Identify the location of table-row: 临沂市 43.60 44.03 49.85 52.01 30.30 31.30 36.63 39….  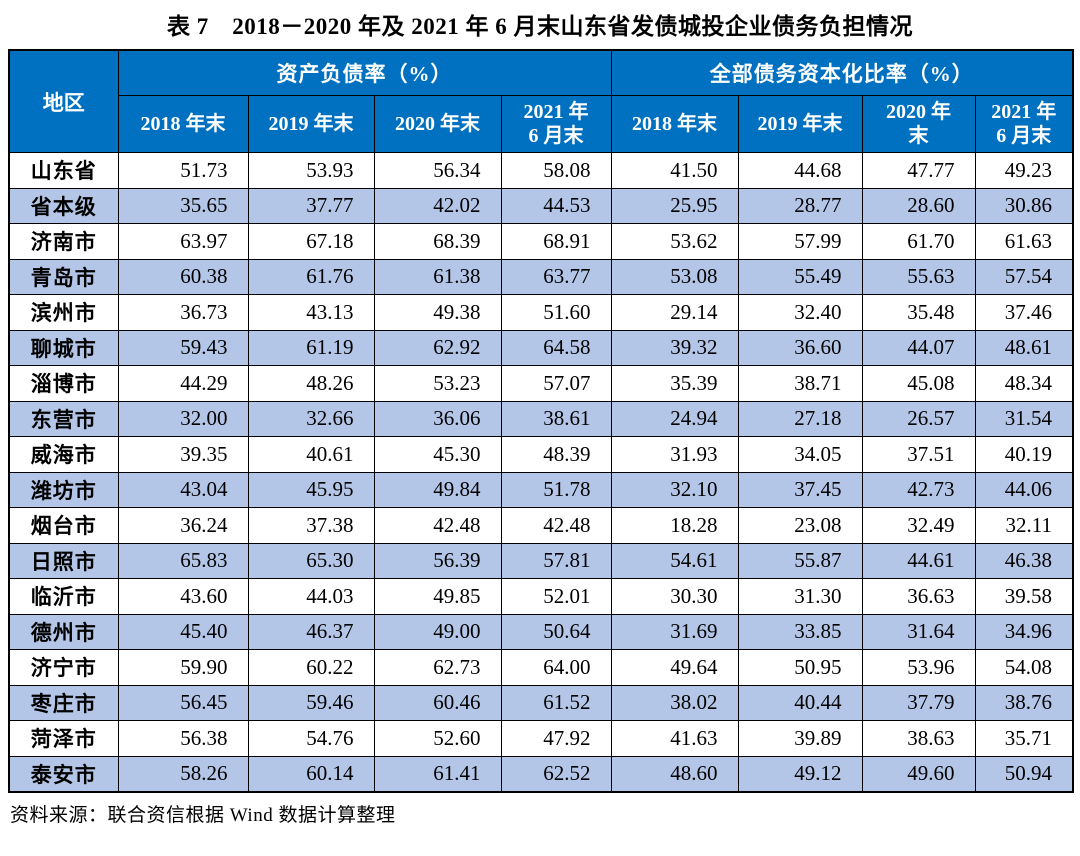
(541, 596).